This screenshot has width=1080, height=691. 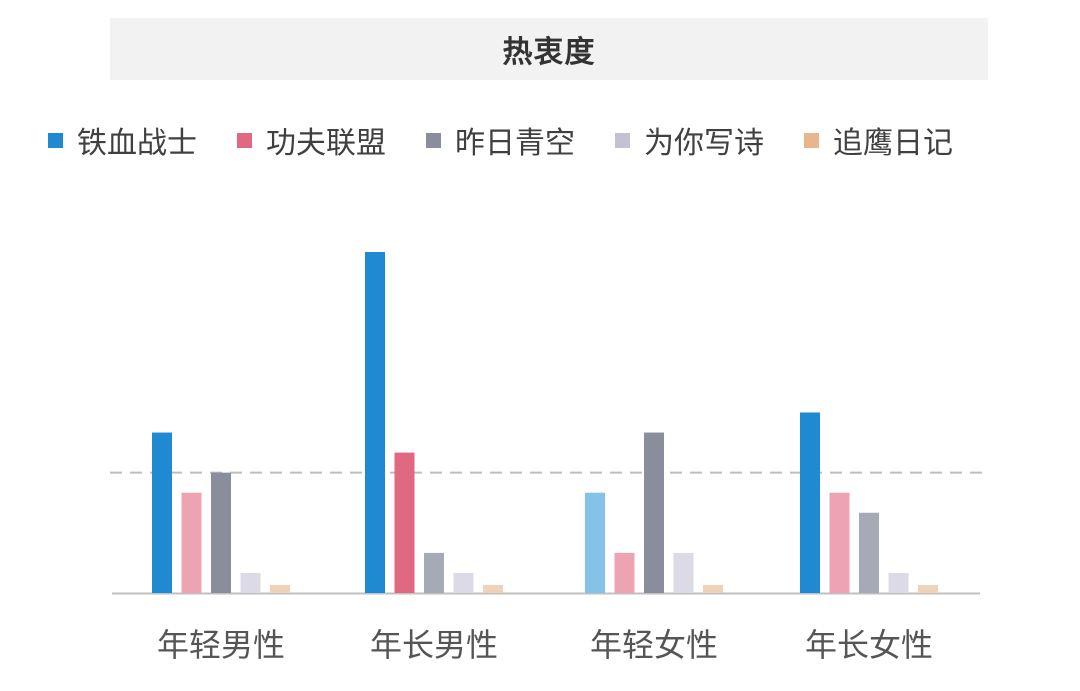 What do you see at coordinates (654, 645) in the screenshot?
I see `category-label-3: 年轻女性` at bounding box center [654, 645].